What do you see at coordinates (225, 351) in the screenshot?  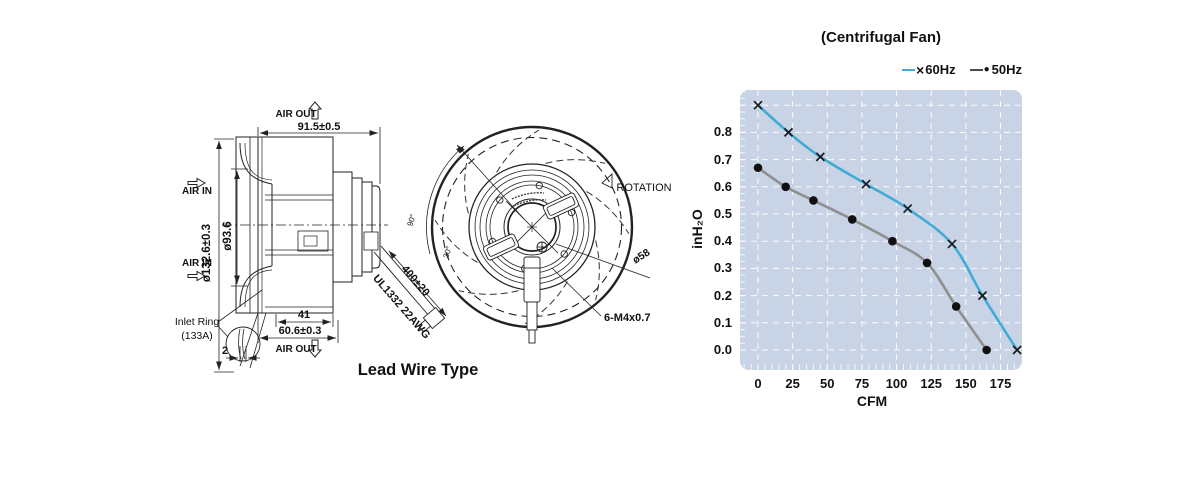 I see `dim-ring-thickness: 2` at bounding box center [225, 351].